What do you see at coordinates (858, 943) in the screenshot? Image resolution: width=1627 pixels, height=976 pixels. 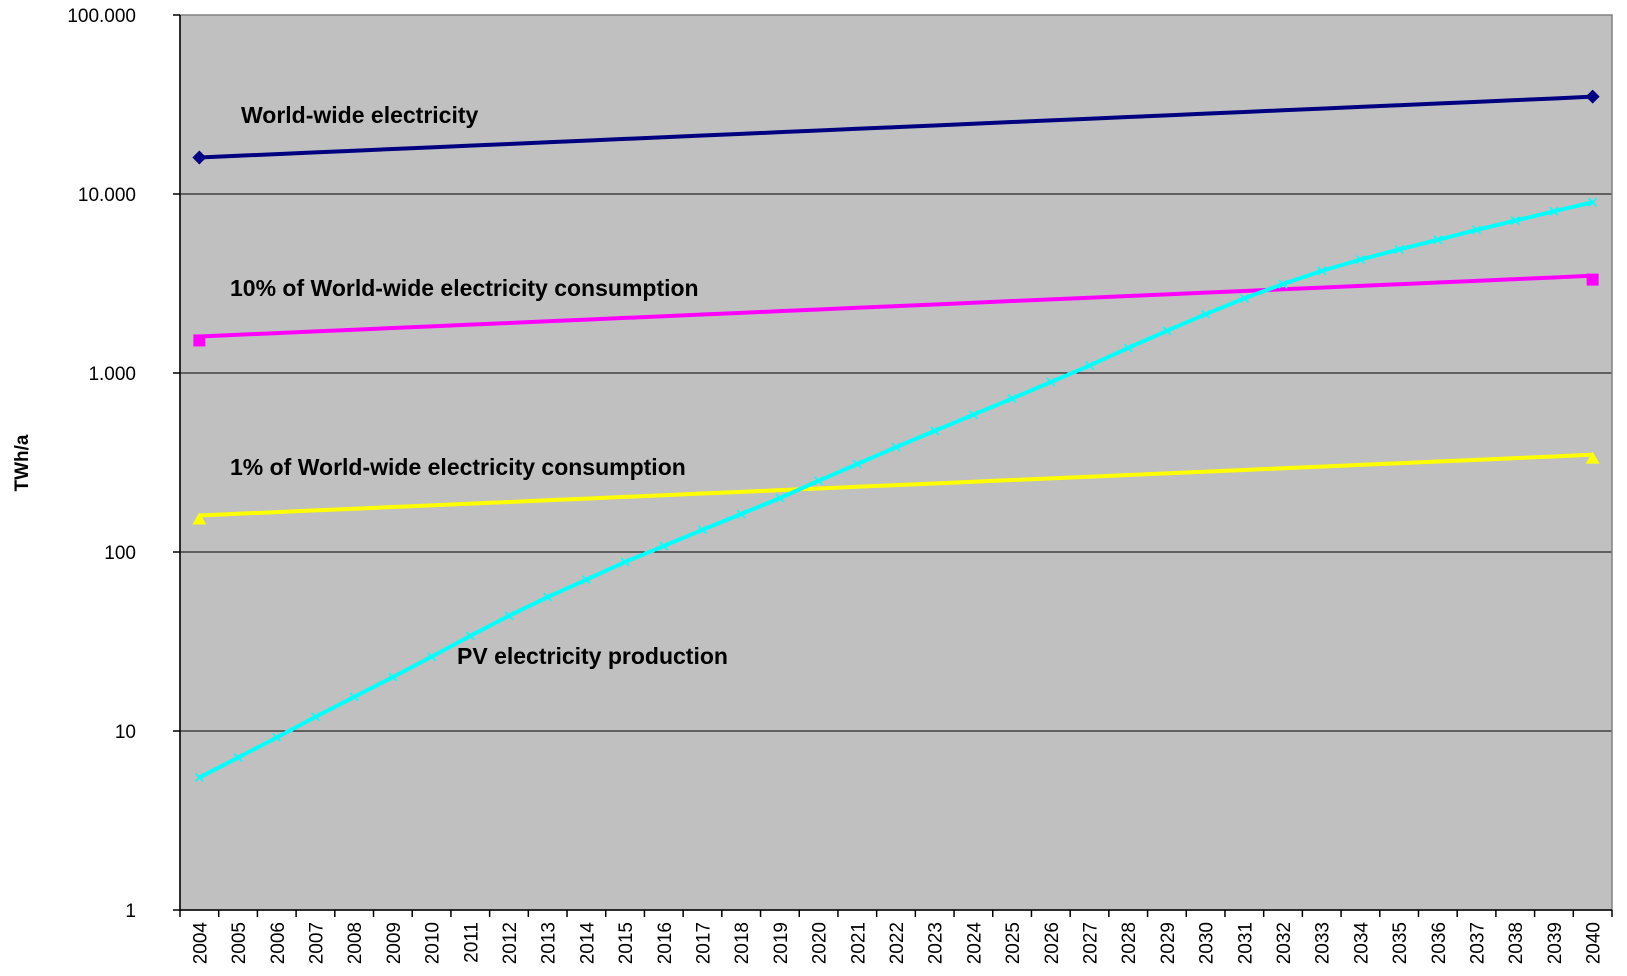 I see `x-tick-label: 2021` at bounding box center [858, 943].